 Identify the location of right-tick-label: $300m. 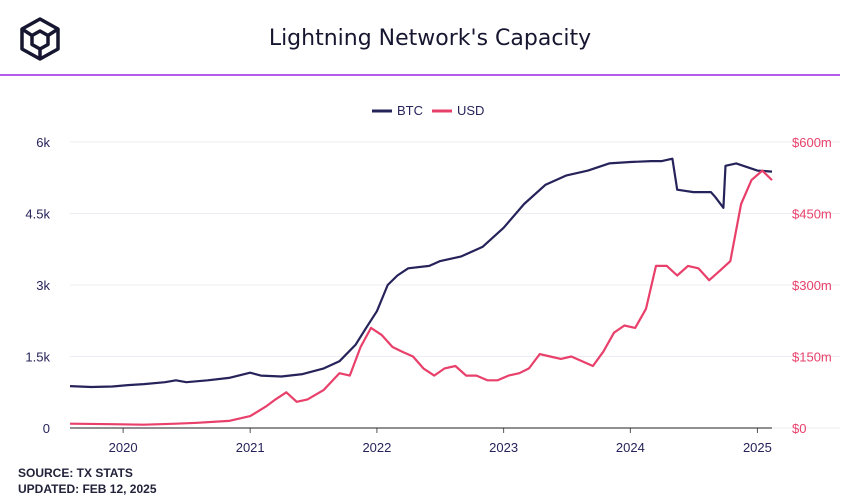
(812, 285).